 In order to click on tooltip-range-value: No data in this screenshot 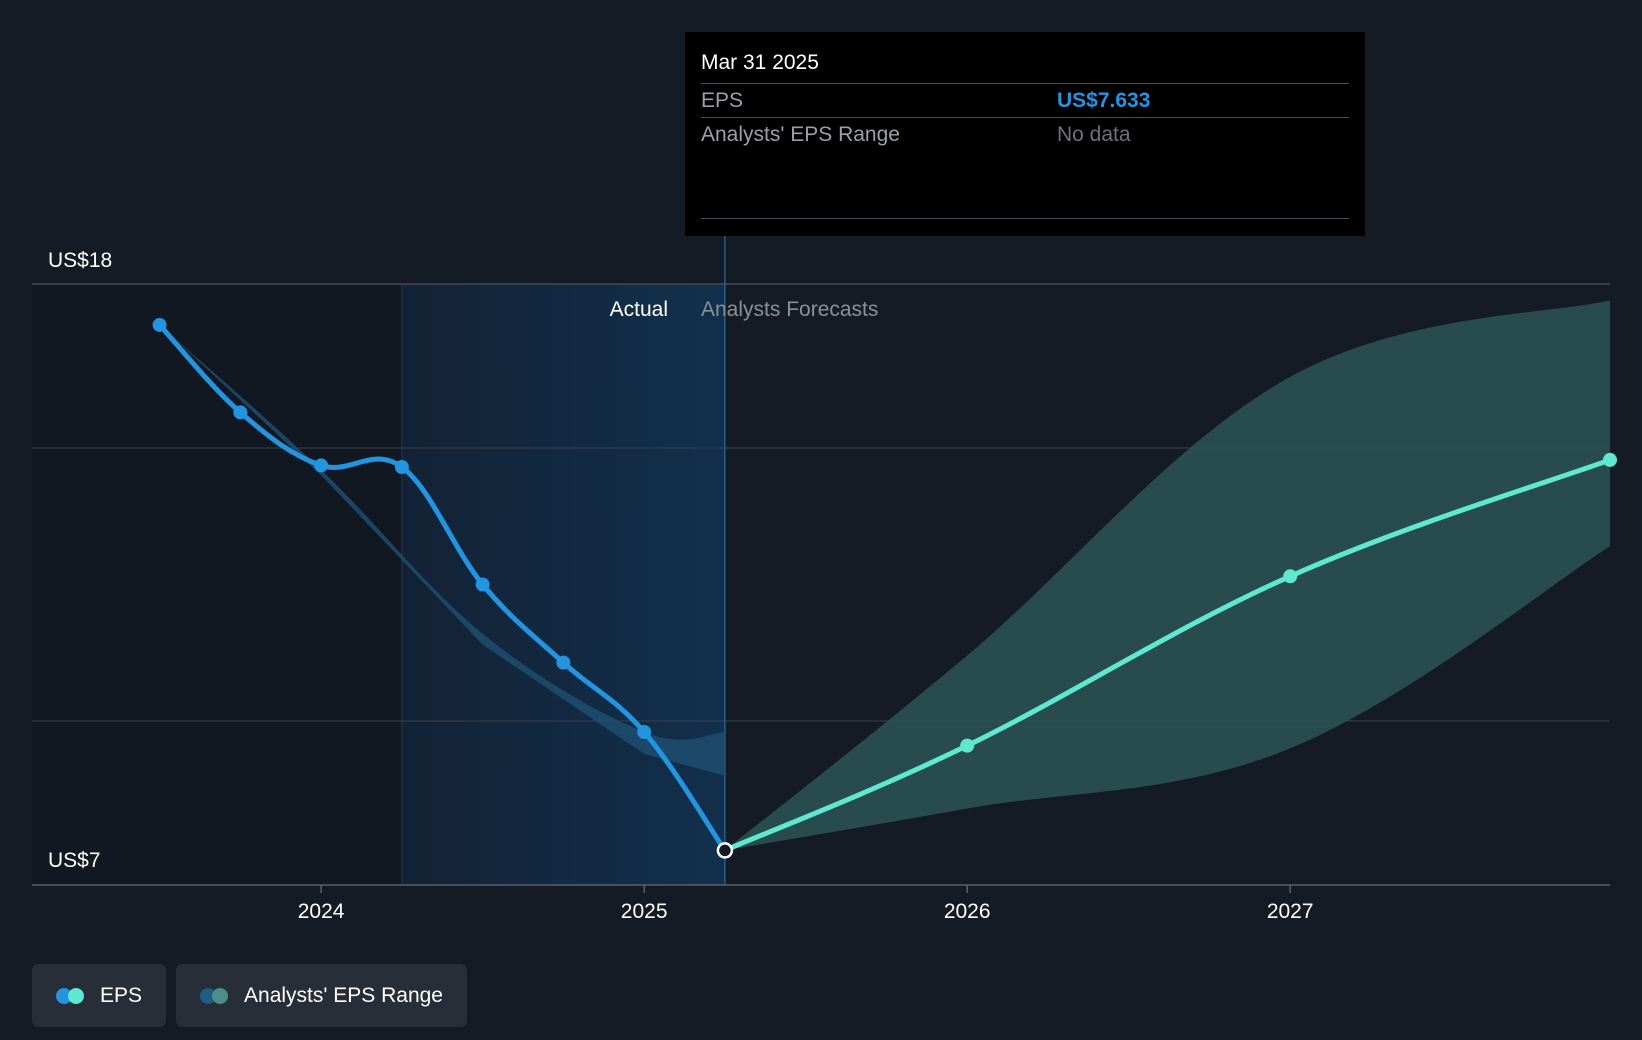, I will do `click(1094, 134)`.